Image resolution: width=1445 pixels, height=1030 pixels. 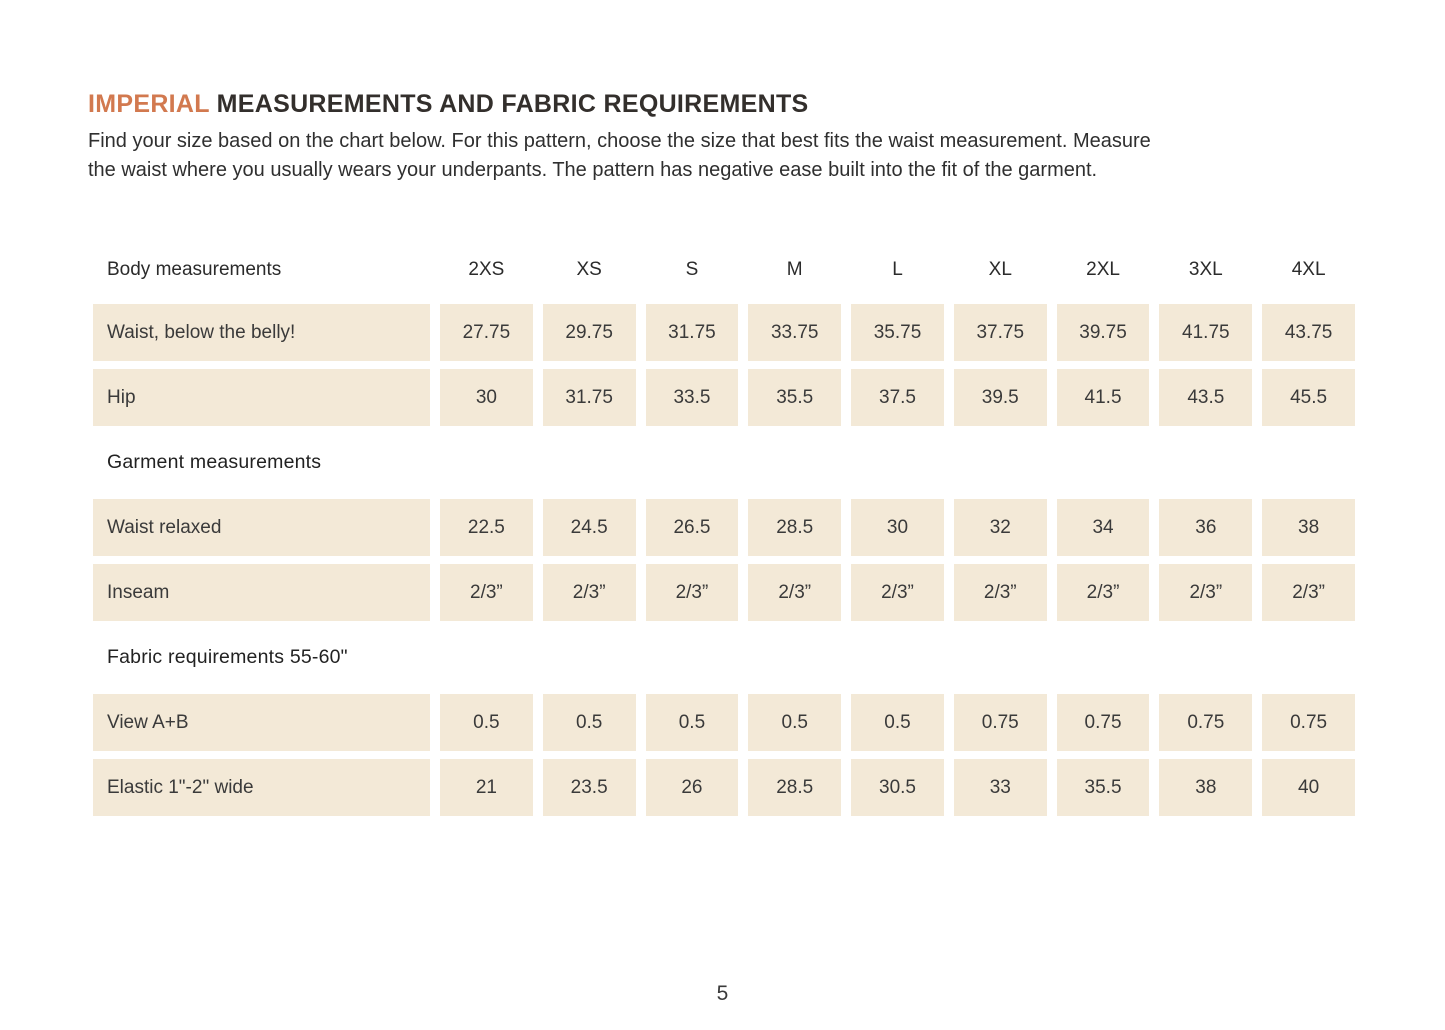 I want to click on row-label: Hip, so click(x=261, y=397).